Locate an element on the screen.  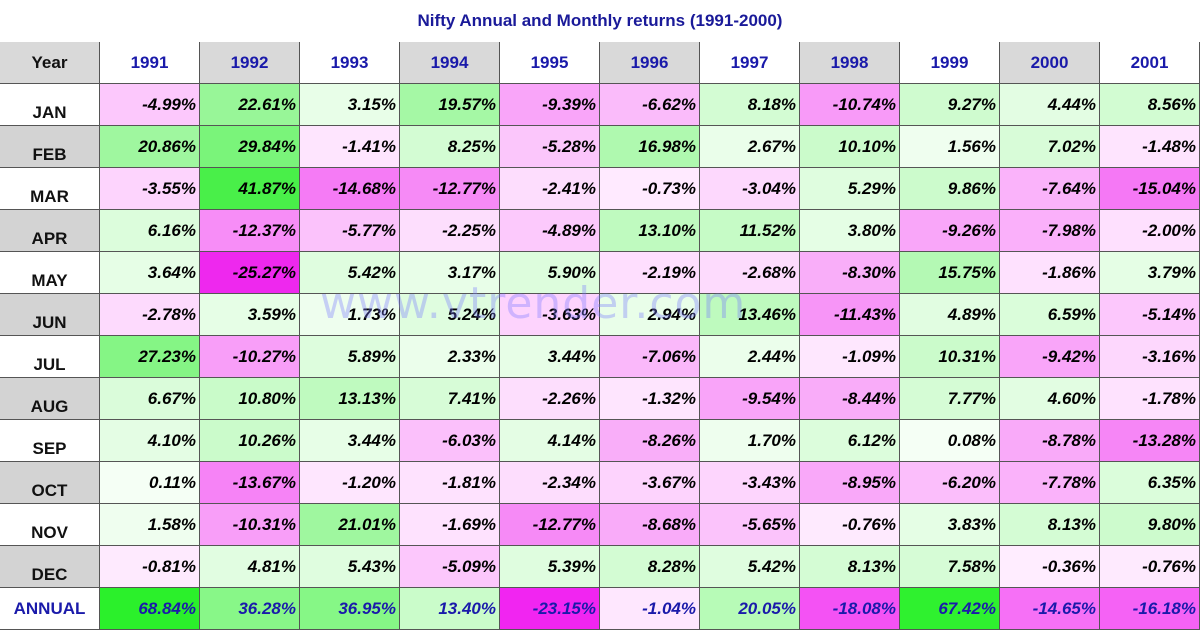
month-label: FEB is located at coordinates (50, 147).